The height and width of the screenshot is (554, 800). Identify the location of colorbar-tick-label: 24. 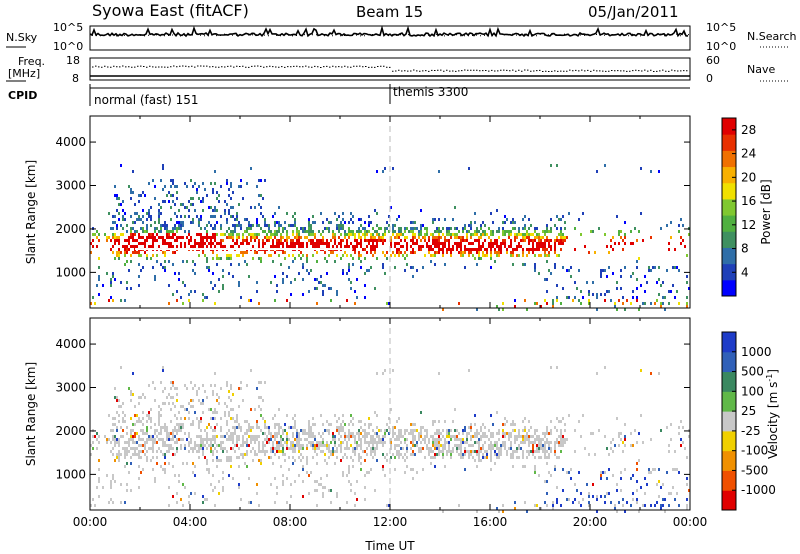
(748, 154).